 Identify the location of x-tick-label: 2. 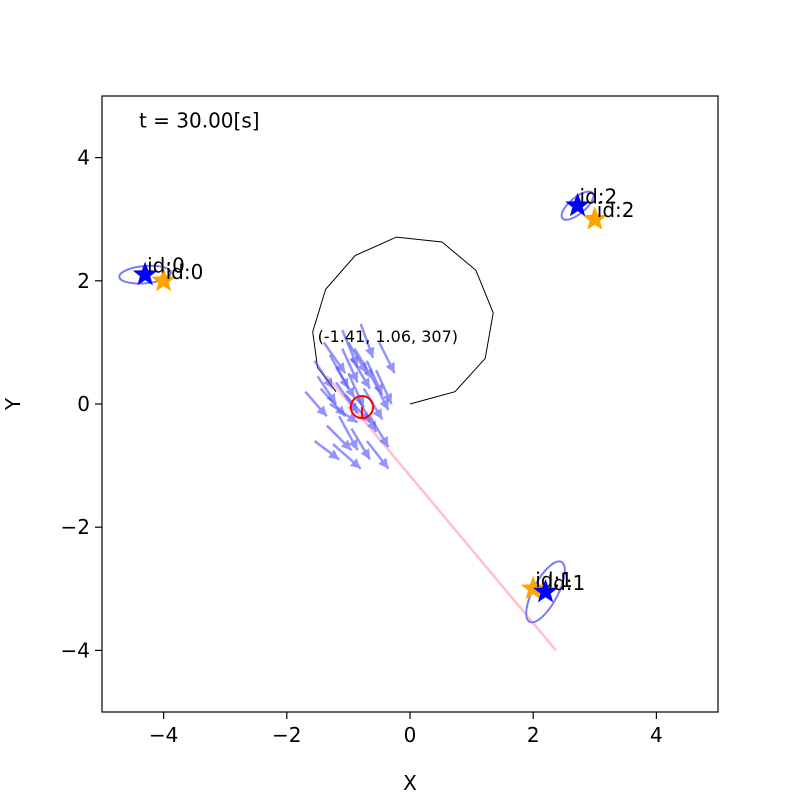
(533, 735).